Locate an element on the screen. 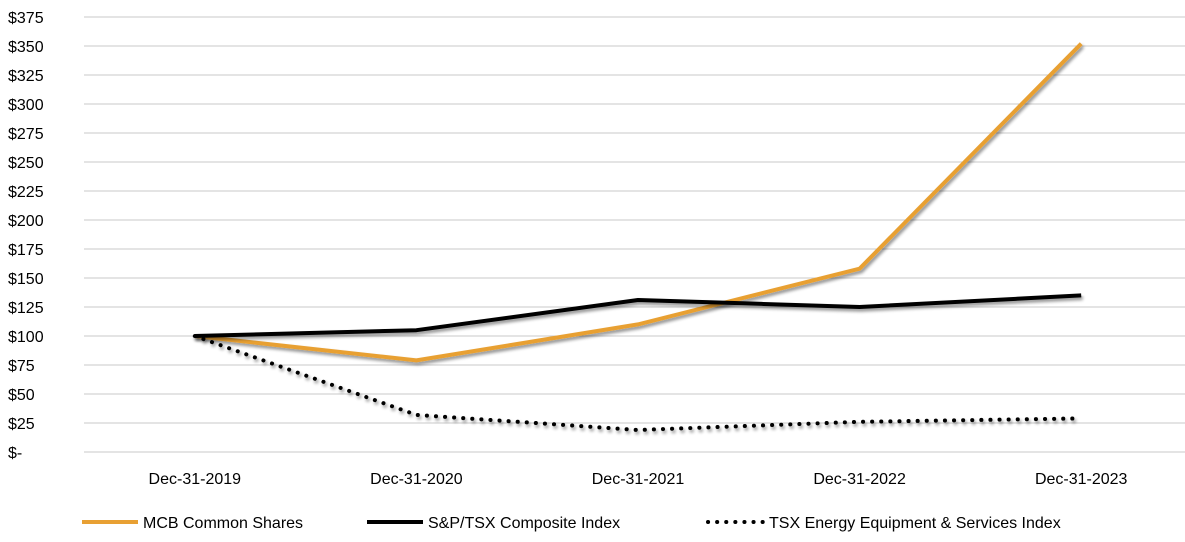  y-tick-label: $225 is located at coordinates (26, 192).